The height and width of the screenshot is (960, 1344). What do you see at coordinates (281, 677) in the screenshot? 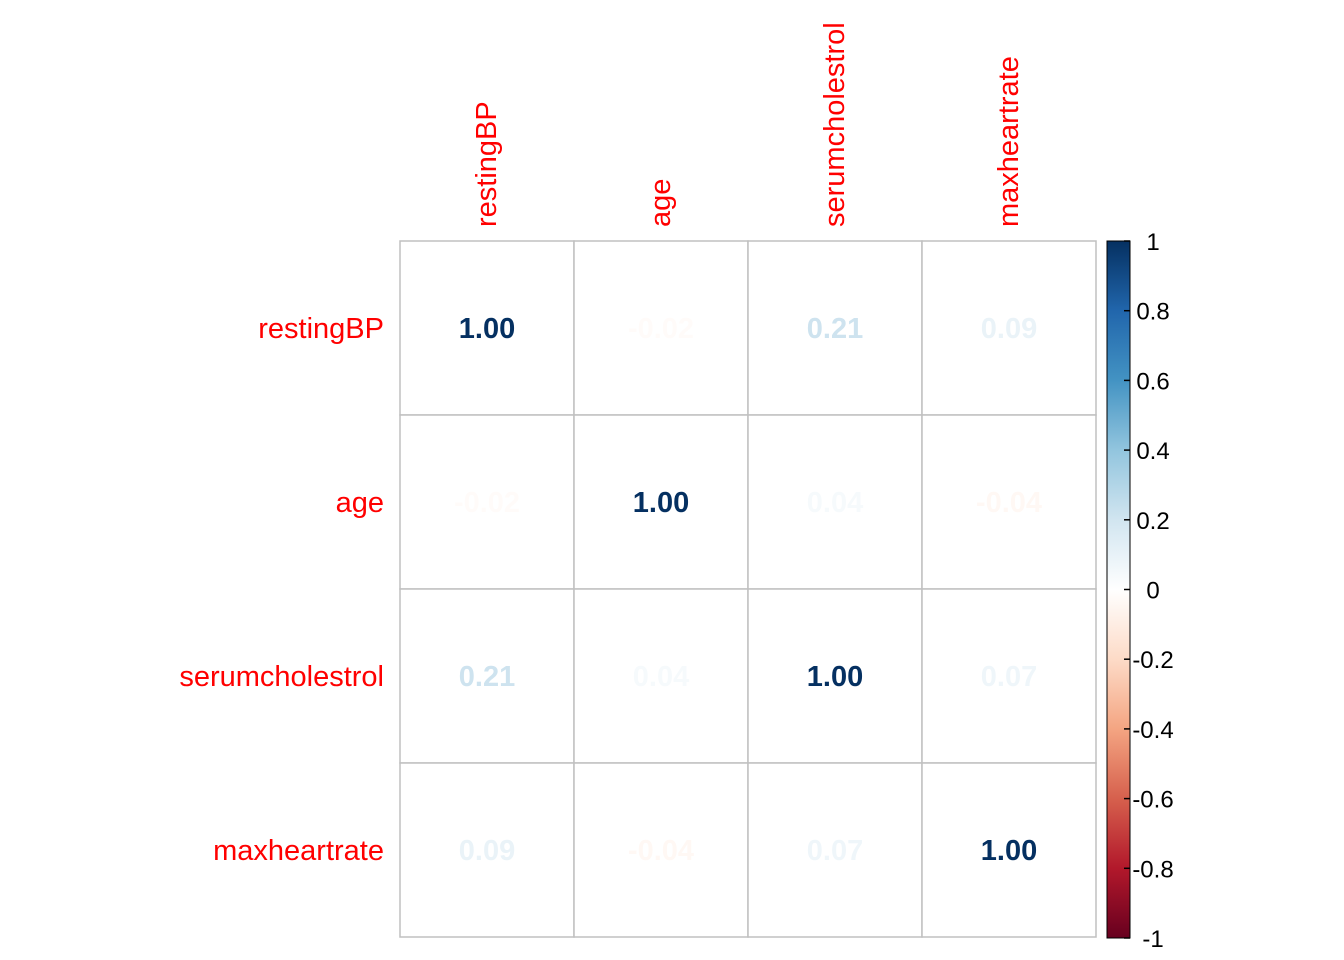
I see `row-label: serumcholestrol` at bounding box center [281, 677].